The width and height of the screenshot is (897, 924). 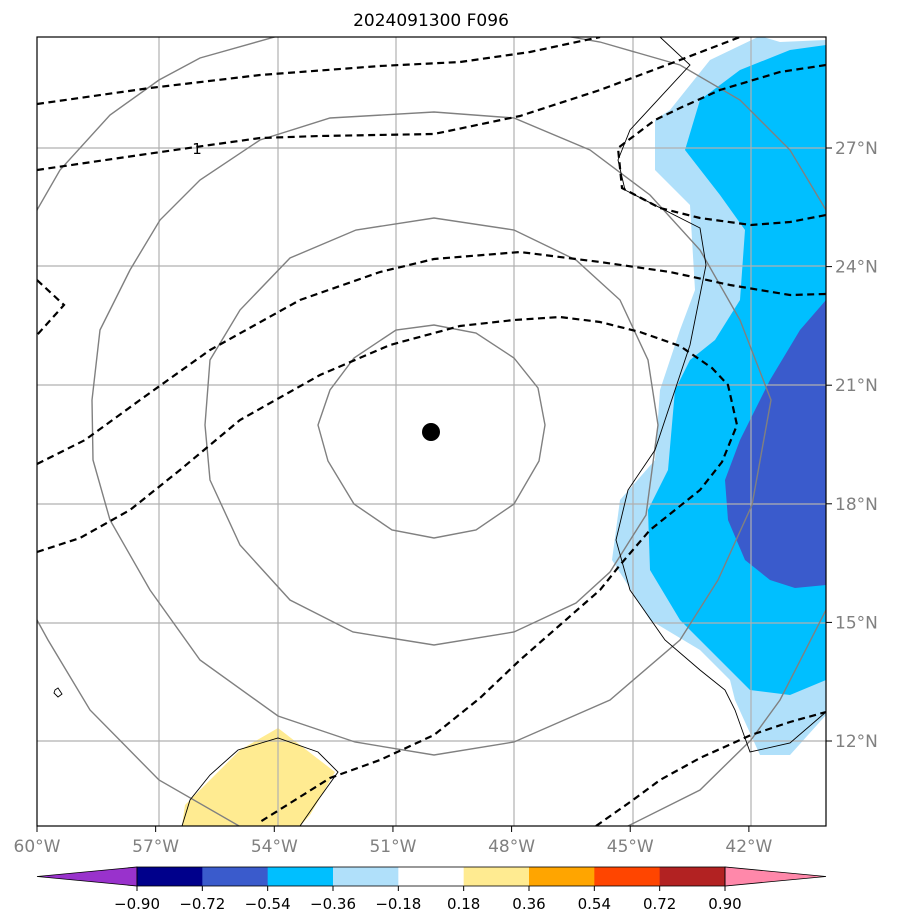 I want to click on colorbar-frame, so click(x=431, y=876).